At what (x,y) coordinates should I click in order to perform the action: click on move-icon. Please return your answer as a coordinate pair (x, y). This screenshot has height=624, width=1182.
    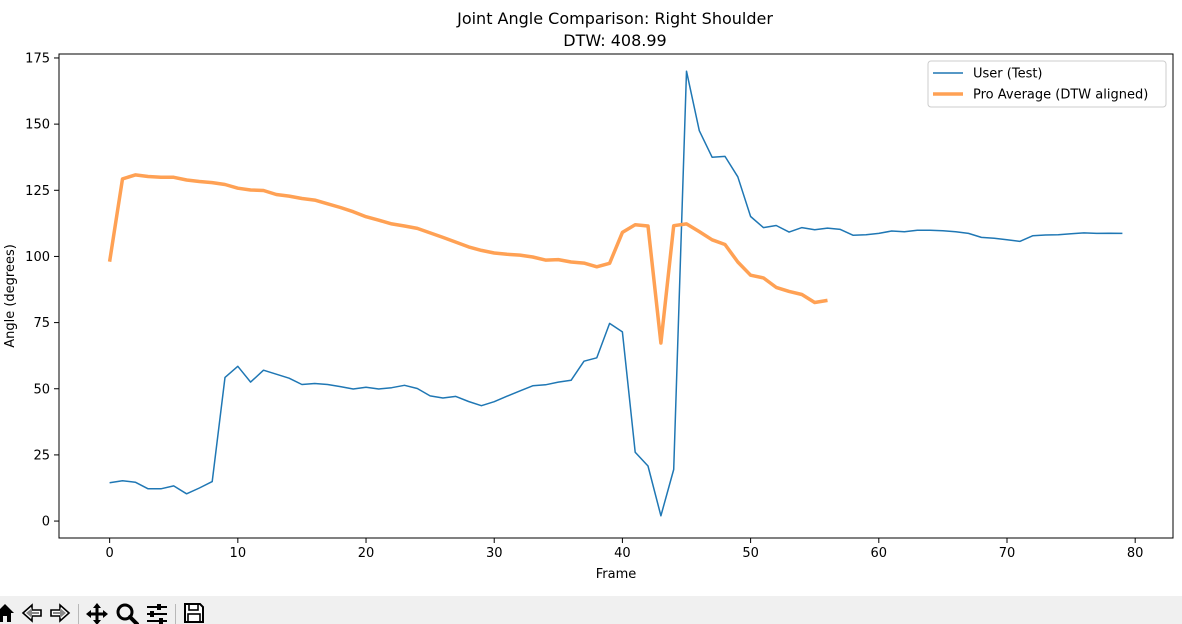
    Looking at the image, I should click on (97, 613).